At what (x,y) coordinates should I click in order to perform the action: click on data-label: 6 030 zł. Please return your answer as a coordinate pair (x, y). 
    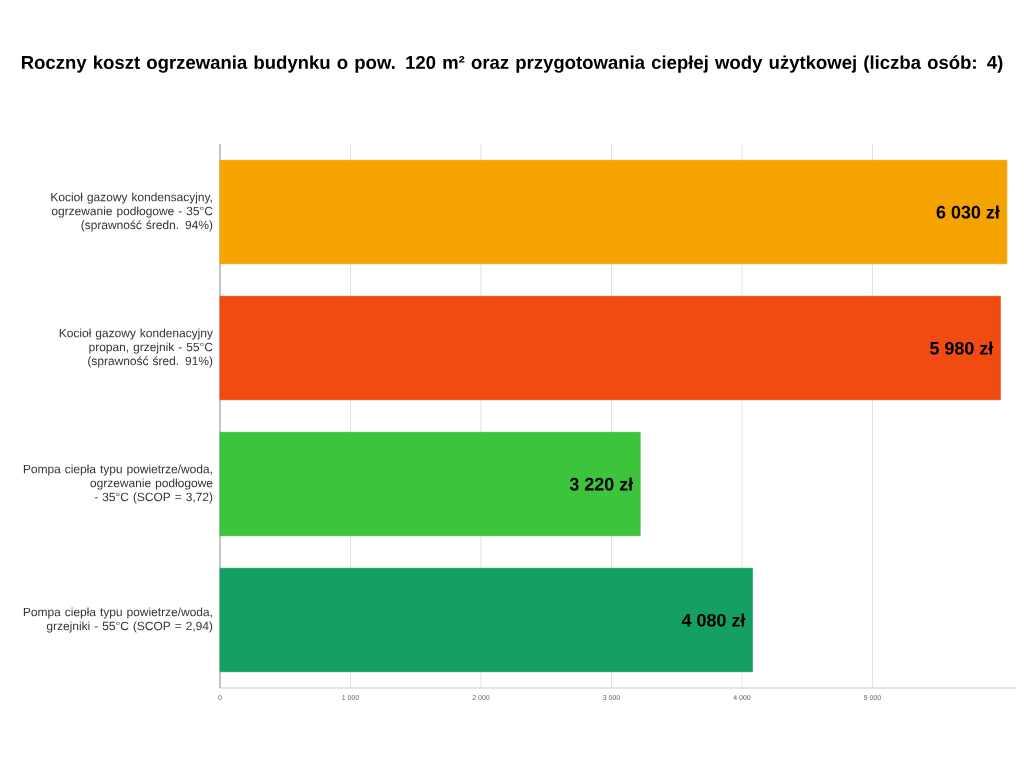
    Looking at the image, I should click on (968, 212).